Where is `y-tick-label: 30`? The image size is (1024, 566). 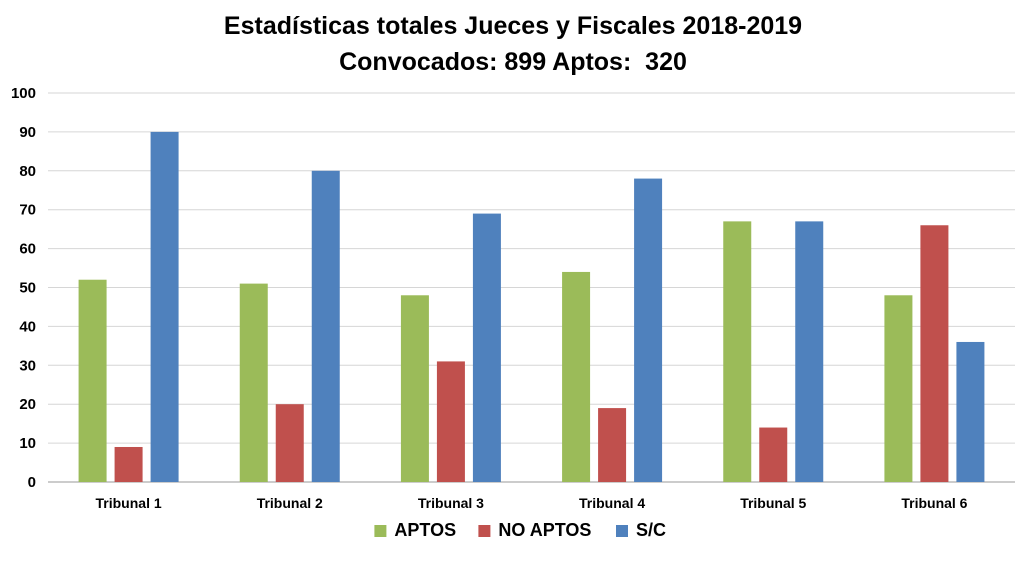 y-tick-label: 30 is located at coordinates (27, 365).